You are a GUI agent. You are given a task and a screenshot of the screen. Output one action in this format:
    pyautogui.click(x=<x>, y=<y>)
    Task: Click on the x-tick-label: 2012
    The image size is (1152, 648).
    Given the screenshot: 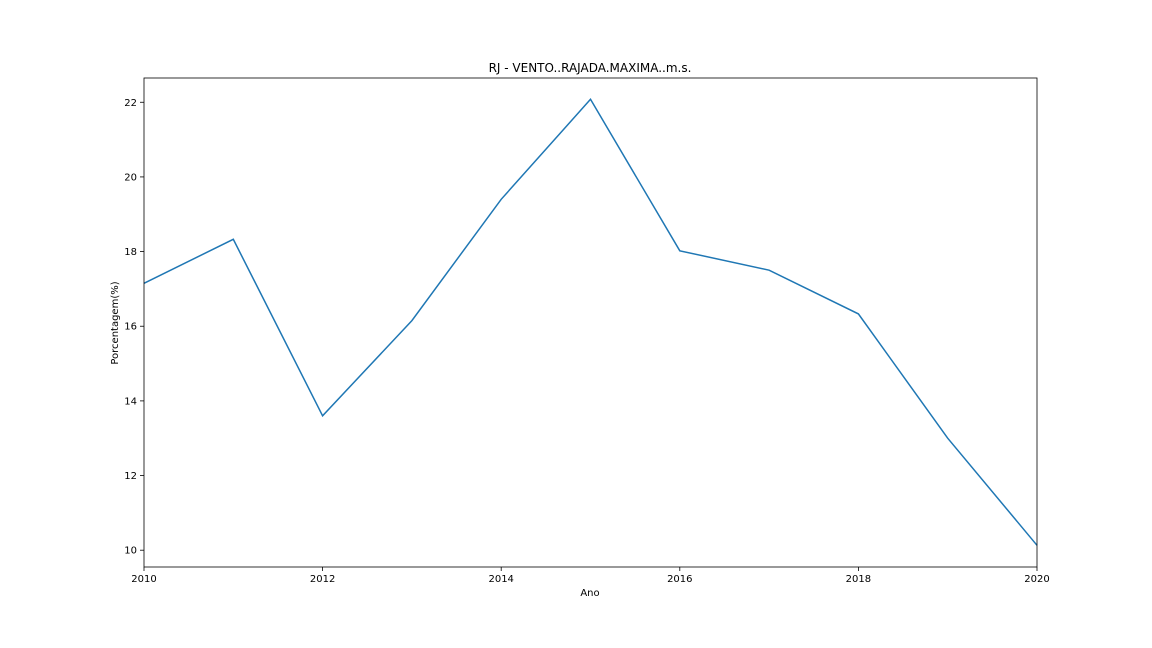 What is the action you would take?
    pyautogui.click(x=322, y=579)
    